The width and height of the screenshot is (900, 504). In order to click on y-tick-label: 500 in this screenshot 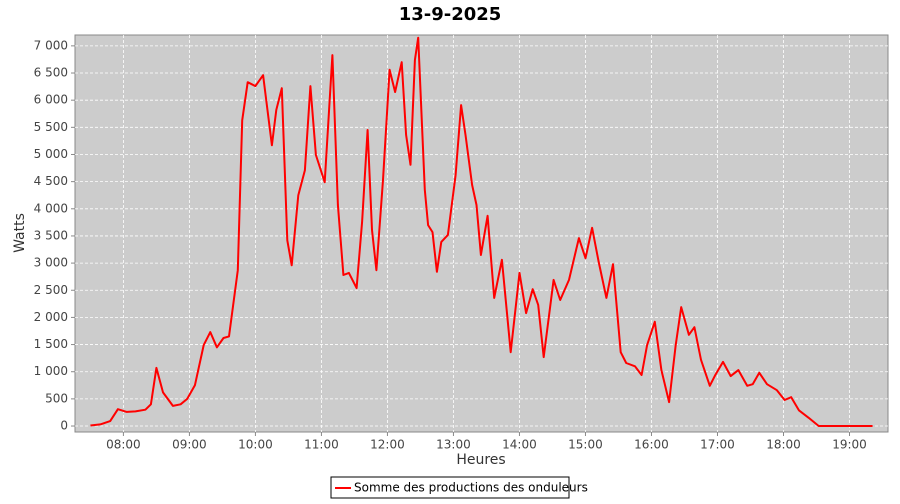, I will do `click(56, 398)`.